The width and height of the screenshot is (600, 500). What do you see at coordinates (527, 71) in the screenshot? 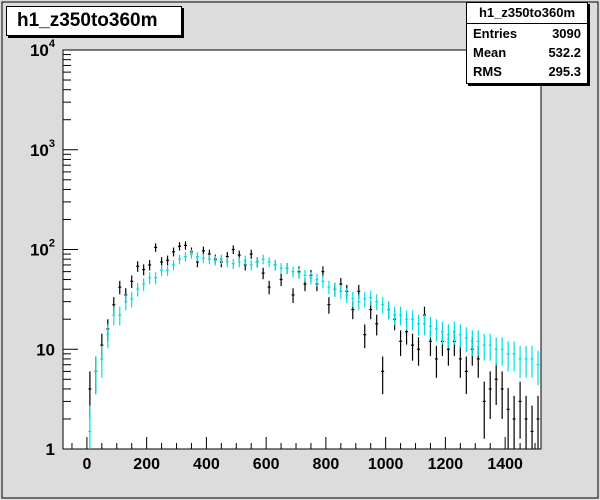
I see `stats-row-rms: RMS 295.3` at bounding box center [527, 71].